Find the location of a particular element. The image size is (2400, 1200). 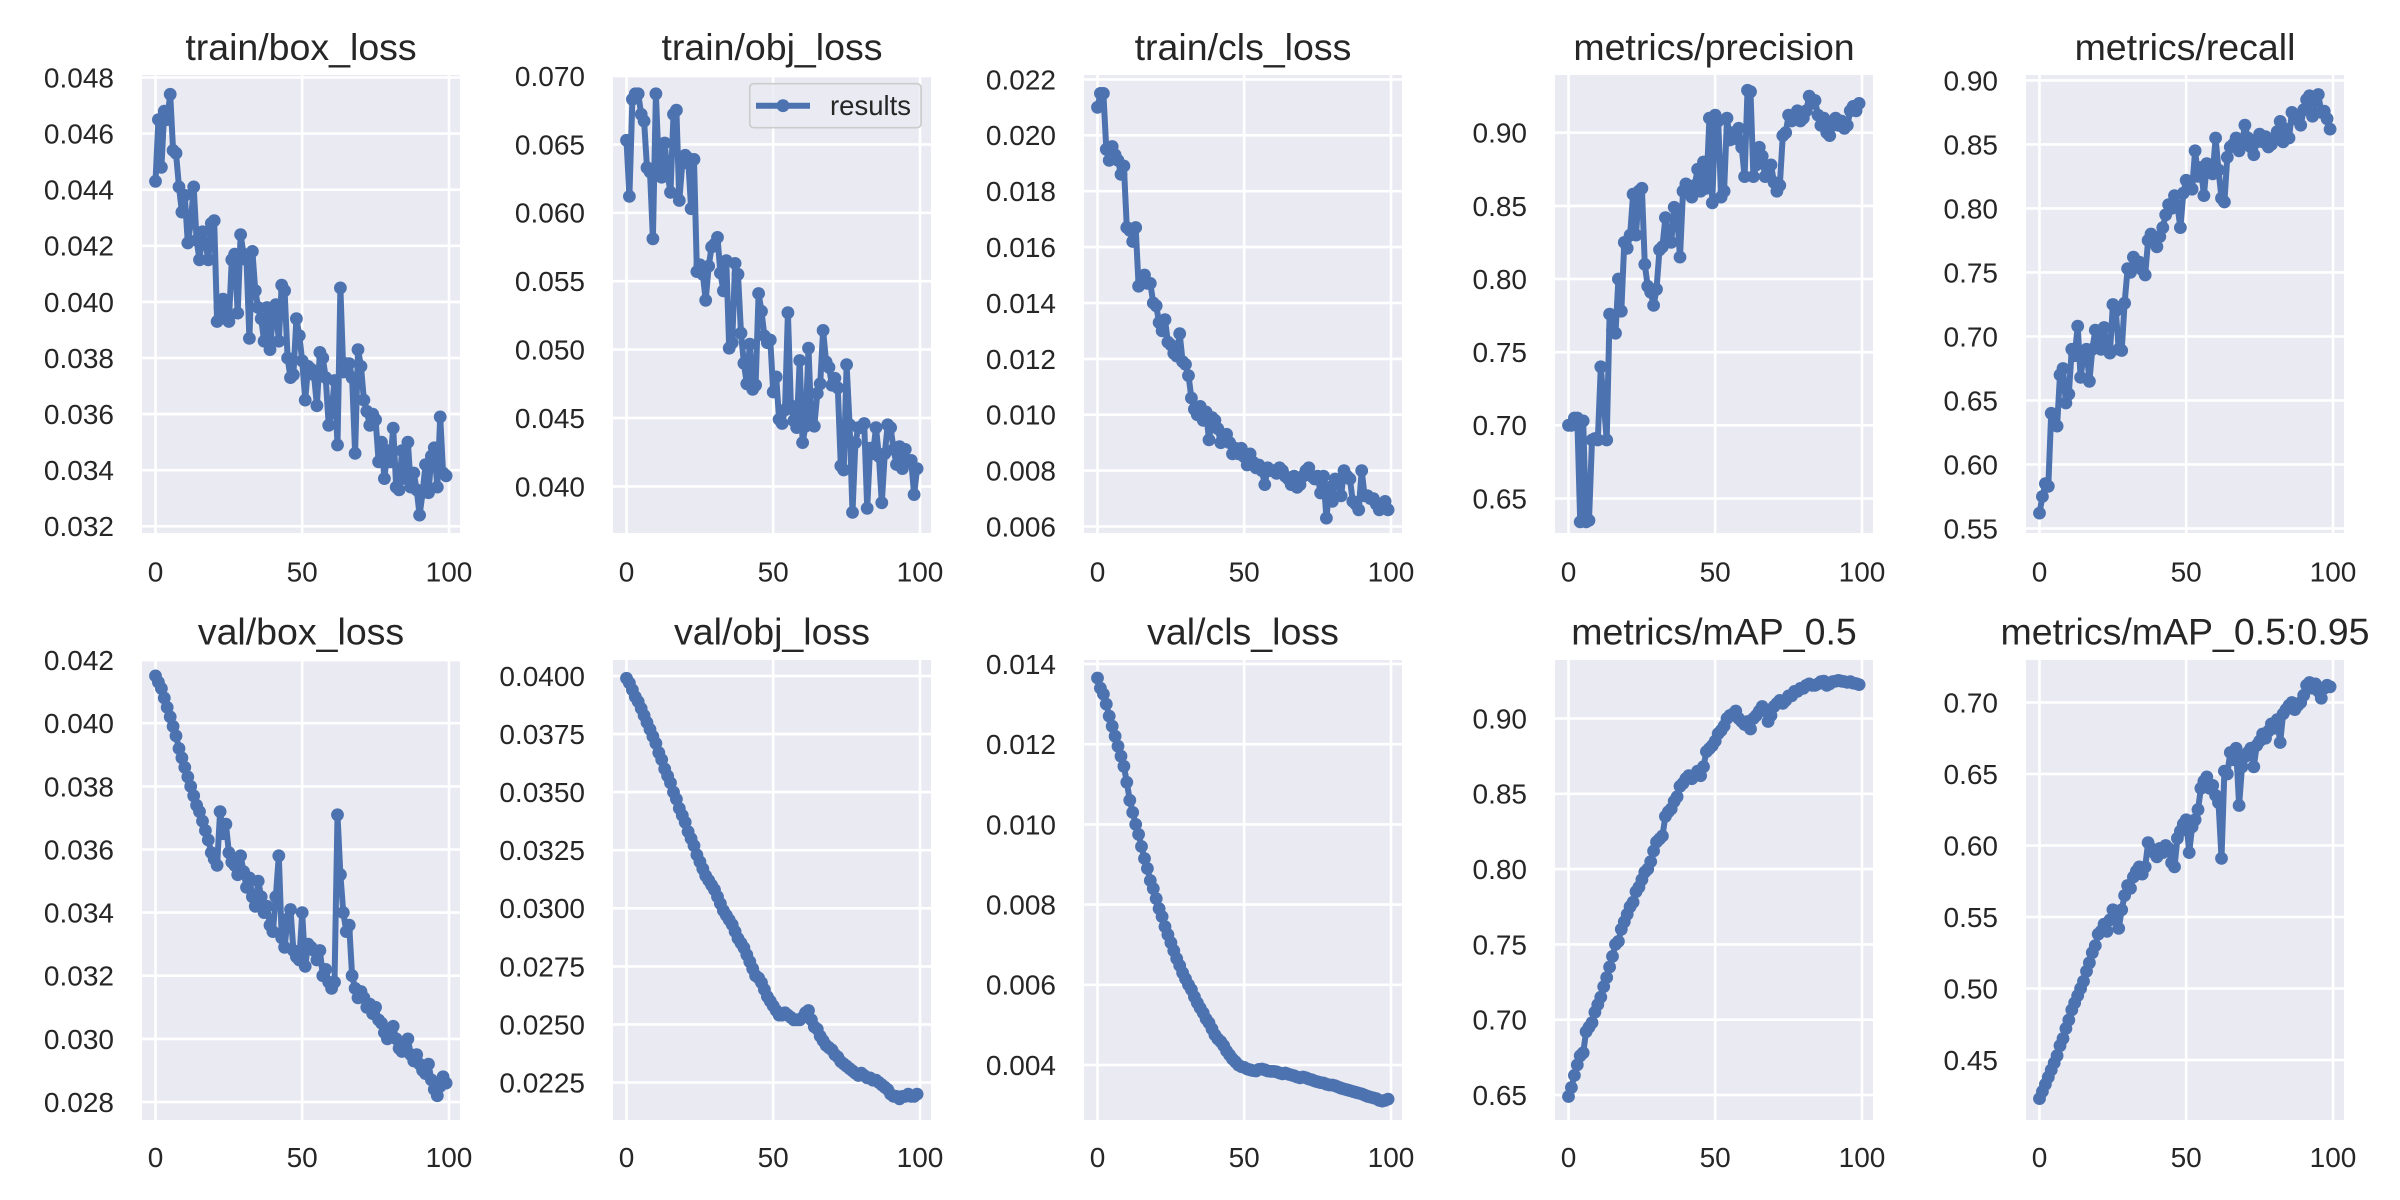

svg-text: train/box_loss is located at coordinates (300, 47).